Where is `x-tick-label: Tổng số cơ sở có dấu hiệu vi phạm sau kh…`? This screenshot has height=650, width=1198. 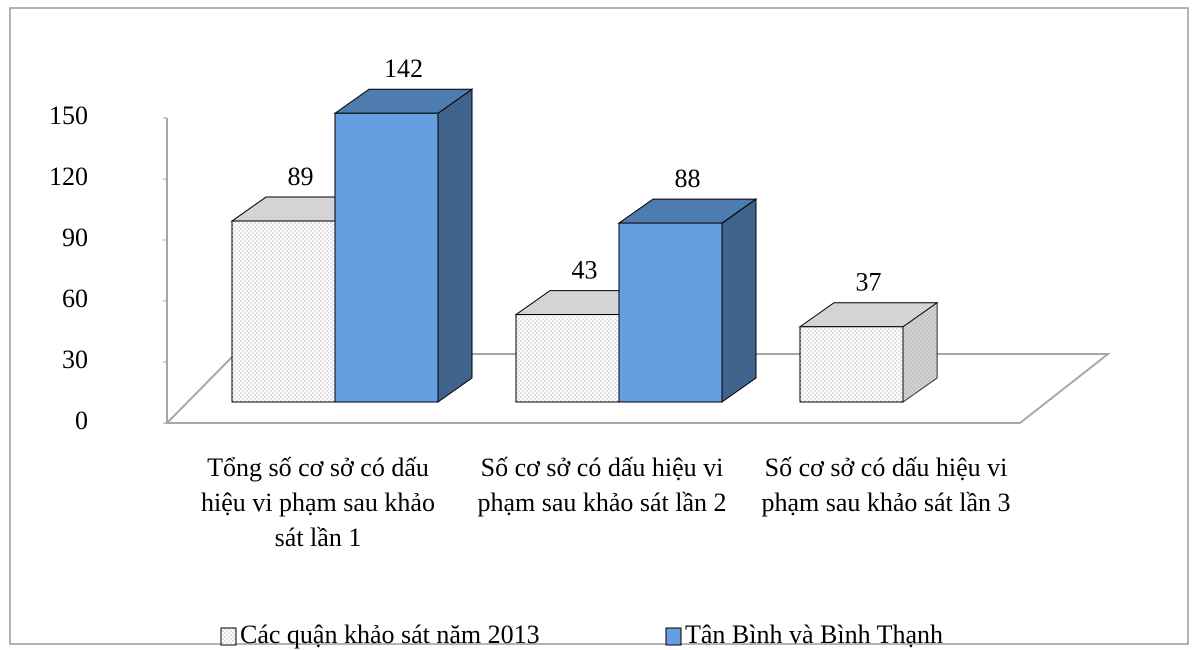 x-tick-label: Tổng số cơ sở có dấu hiệu vi phạm sau kh… is located at coordinates (318, 502).